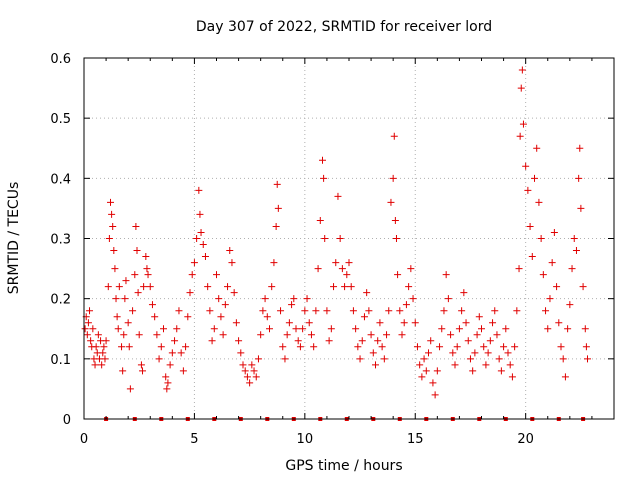 The image size is (640, 485). What do you see at coordinates (60, 360) in the screenshot?
I see `y-tick-label: 0.1` at bounding box center [60, 360].